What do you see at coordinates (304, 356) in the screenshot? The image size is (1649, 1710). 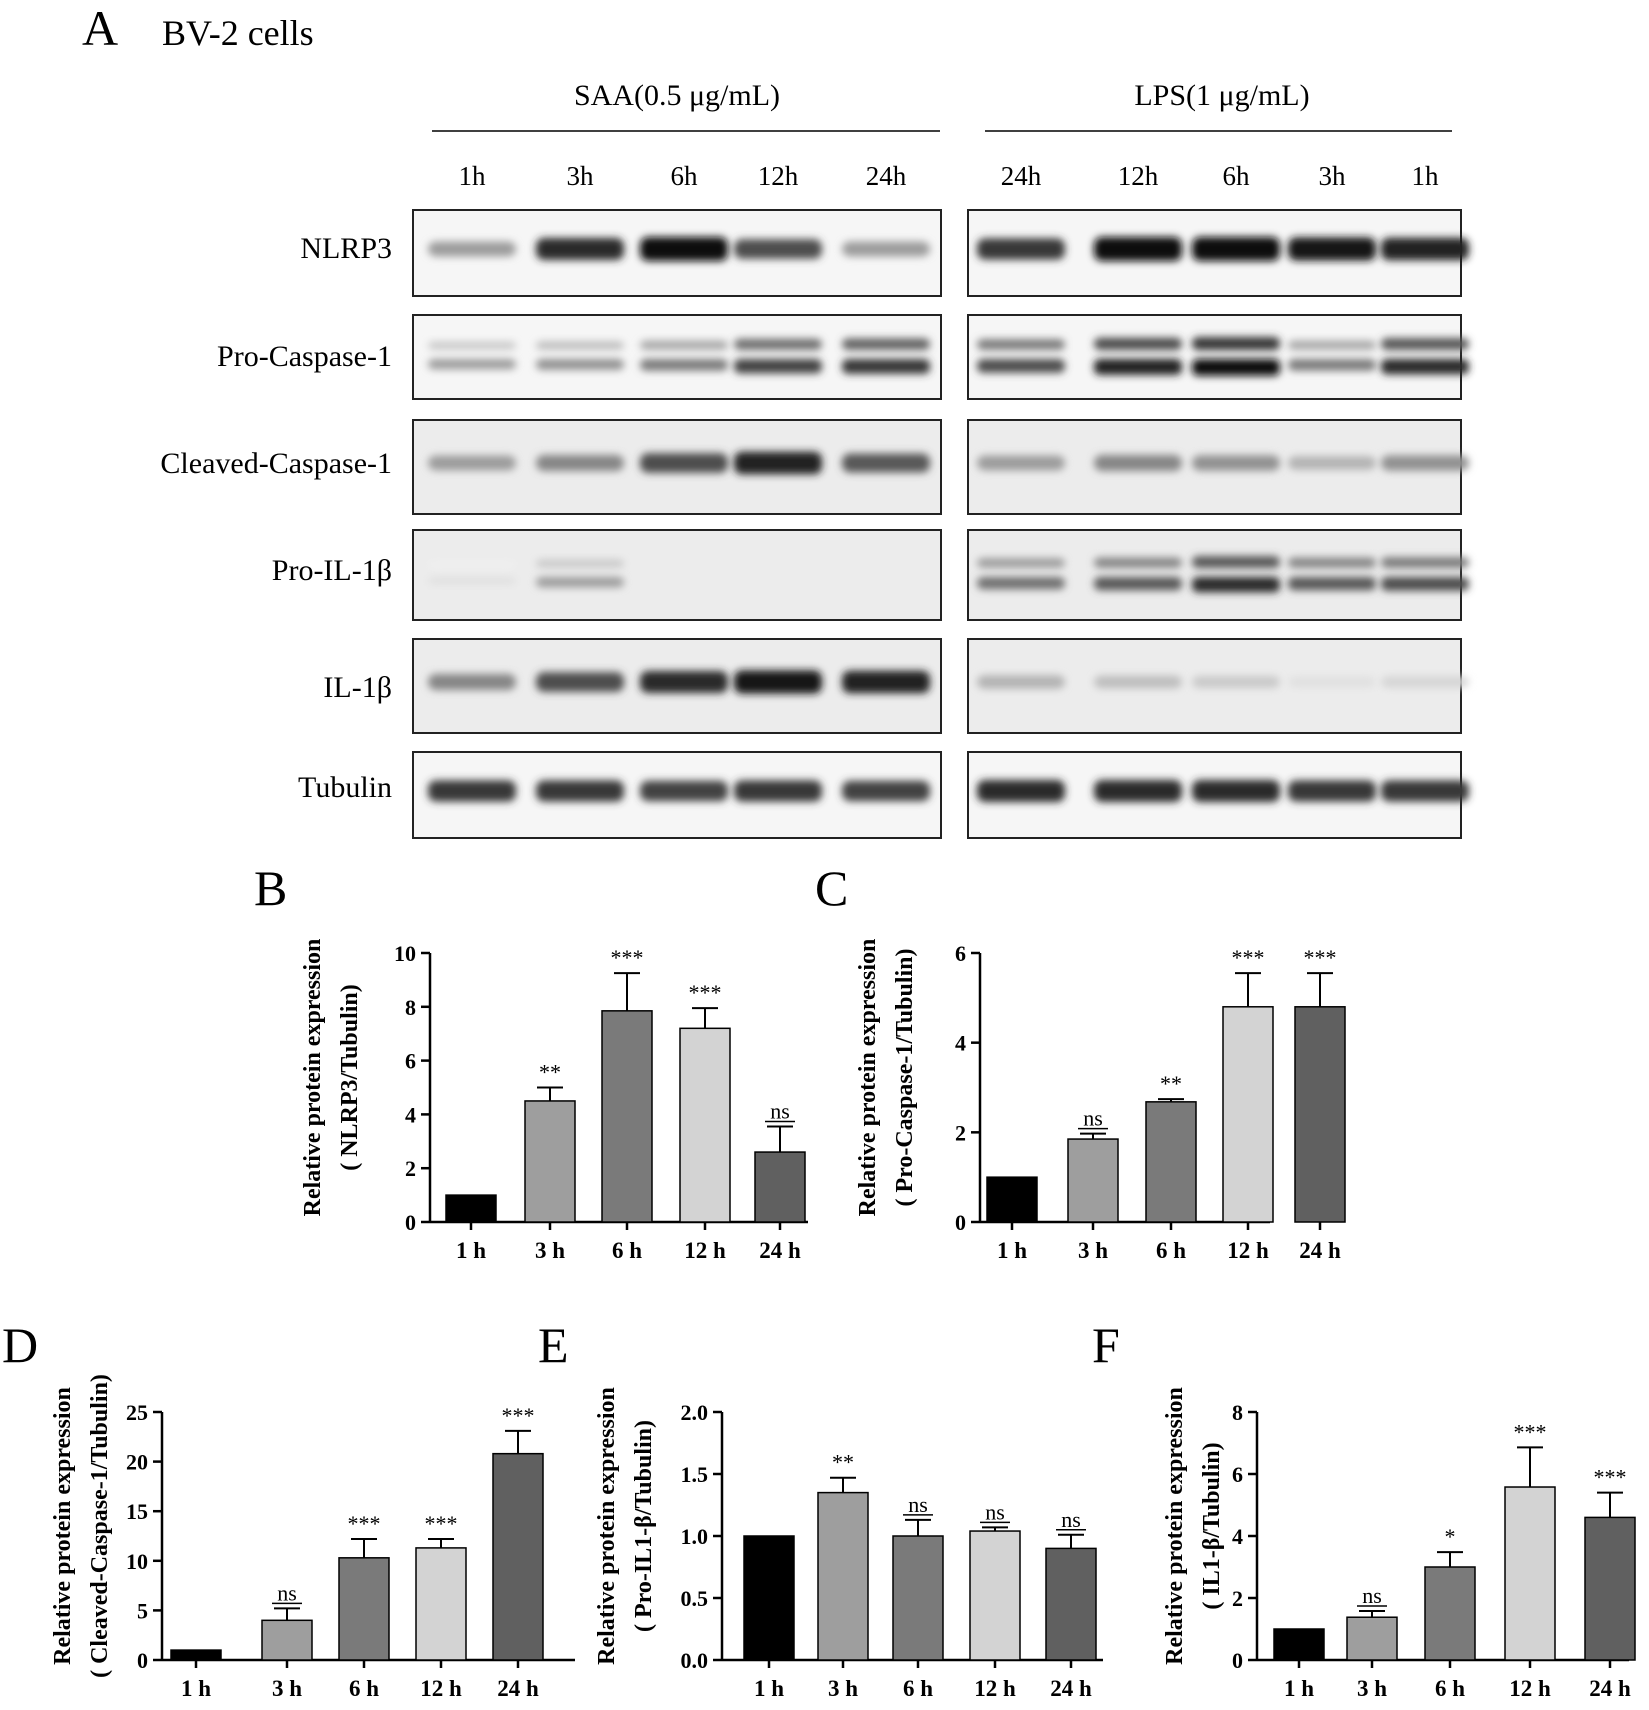 I see `protein-label: Pro-Caspase-1` at bounding box center [304, 356].